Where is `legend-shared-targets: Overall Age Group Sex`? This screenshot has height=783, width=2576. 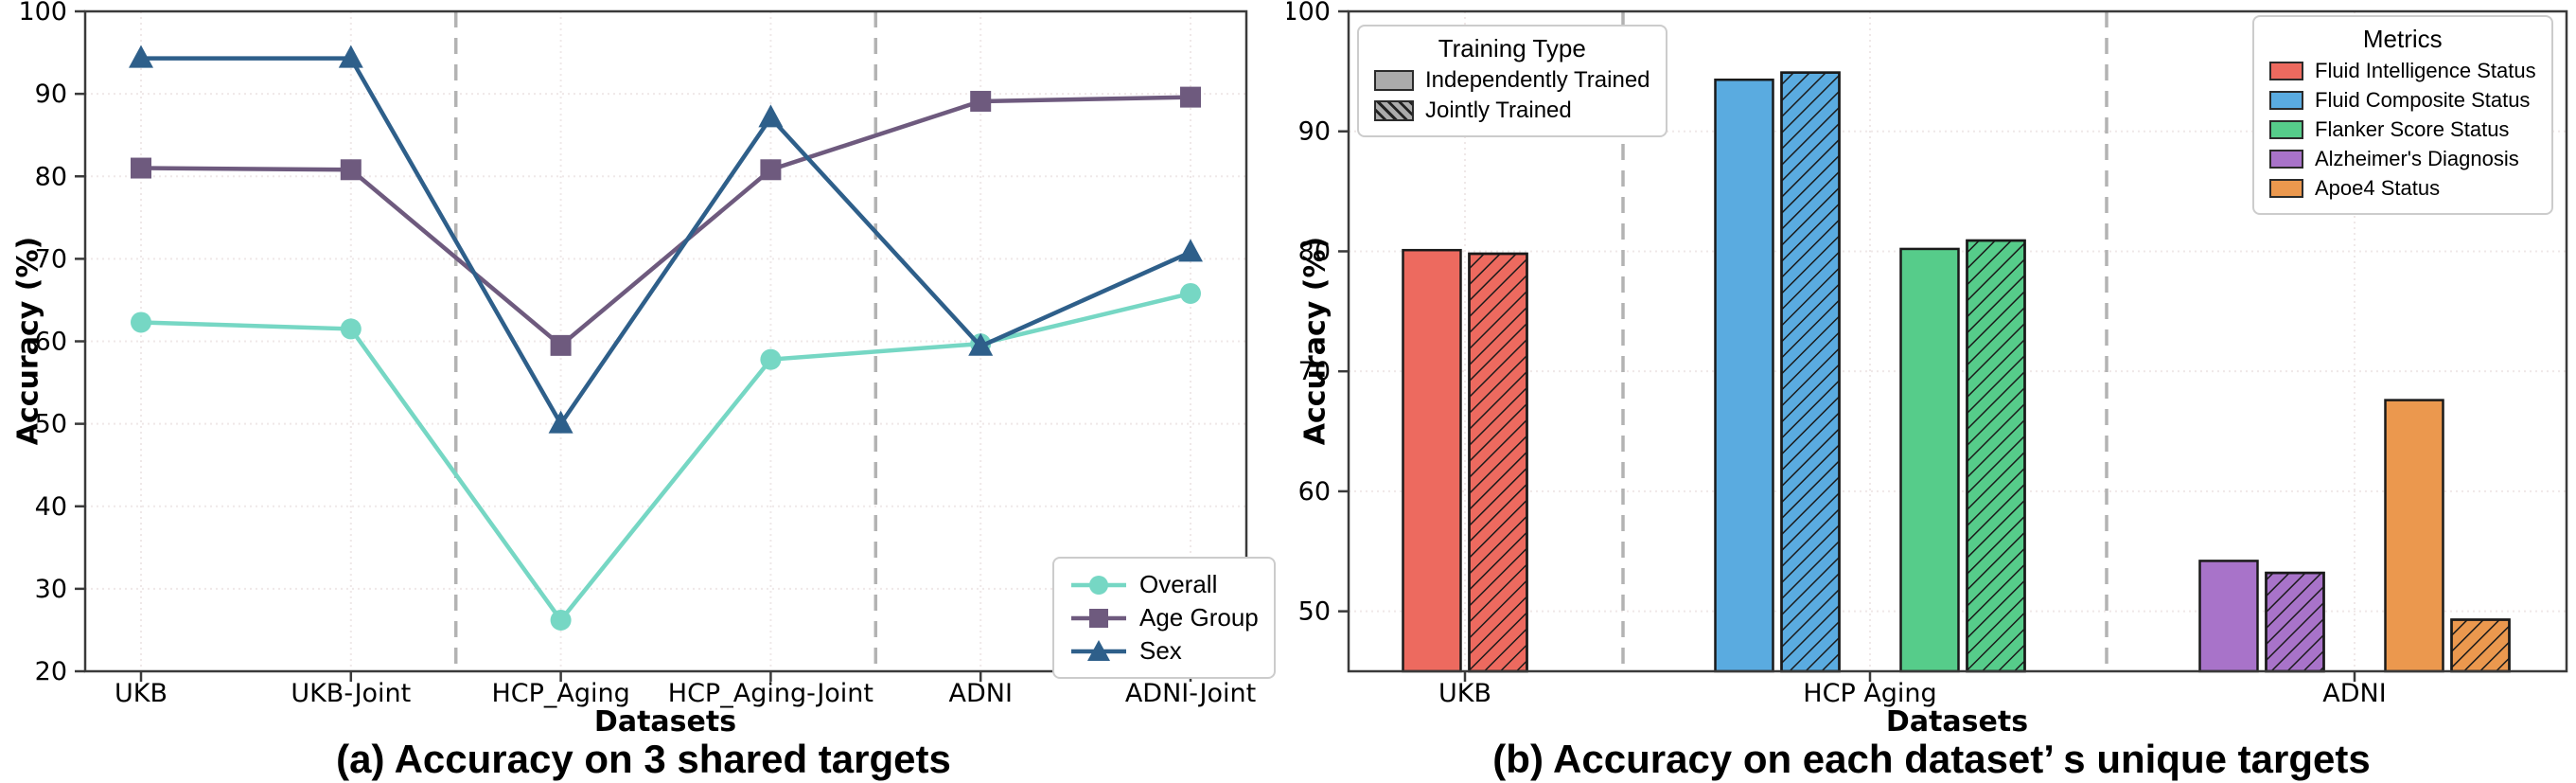 legend-shared-targets: Overall Age Group Sex is located at coordinates (1164, 618).